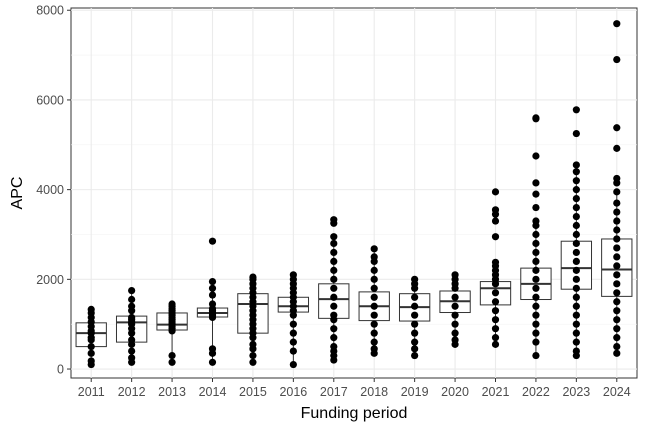 The image size is (648, 432). What do you see at coordinates (172, 392) in the screenshot?
I see `x-tick-label: 2013` at bounding box center [172, 392].